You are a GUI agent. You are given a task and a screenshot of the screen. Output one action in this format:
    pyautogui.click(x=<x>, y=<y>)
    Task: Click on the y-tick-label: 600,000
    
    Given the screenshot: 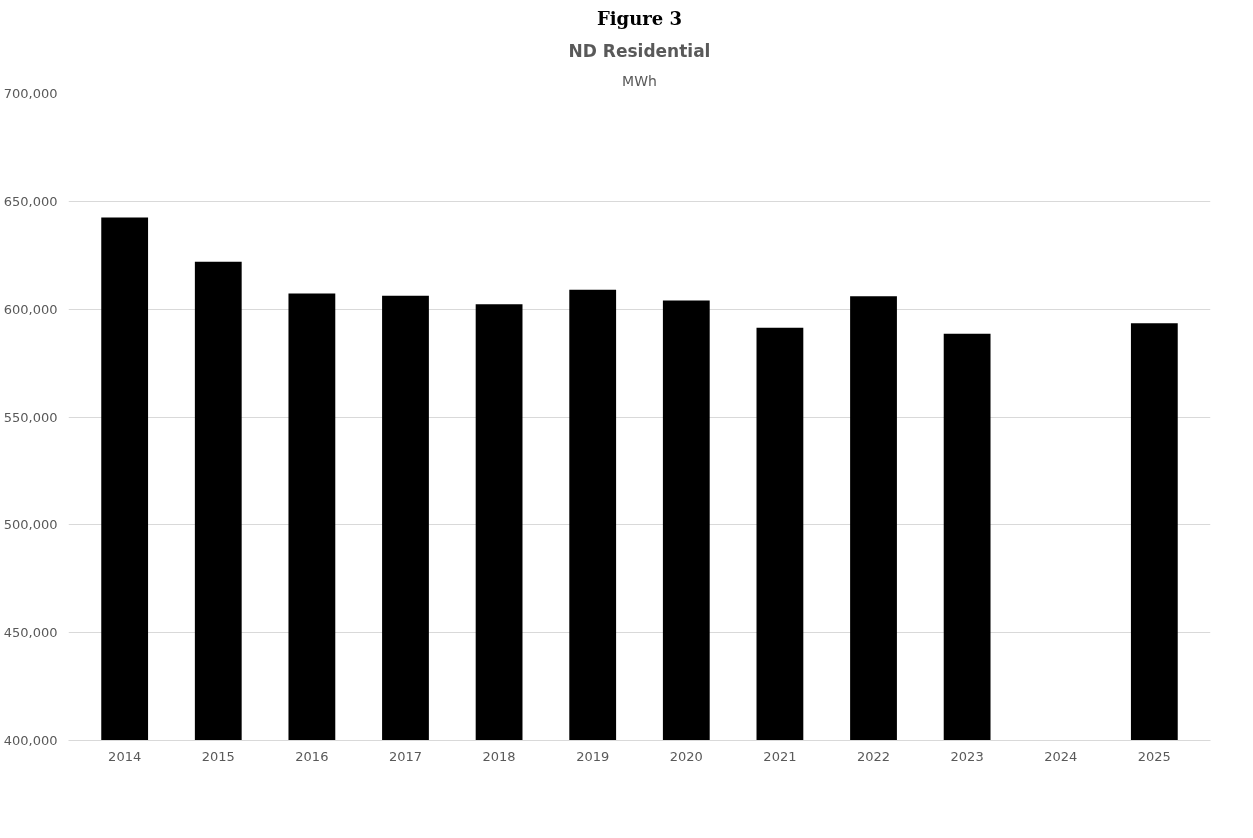 What is the action you would take?
    pyautogui.click(x=30, y=309)
    